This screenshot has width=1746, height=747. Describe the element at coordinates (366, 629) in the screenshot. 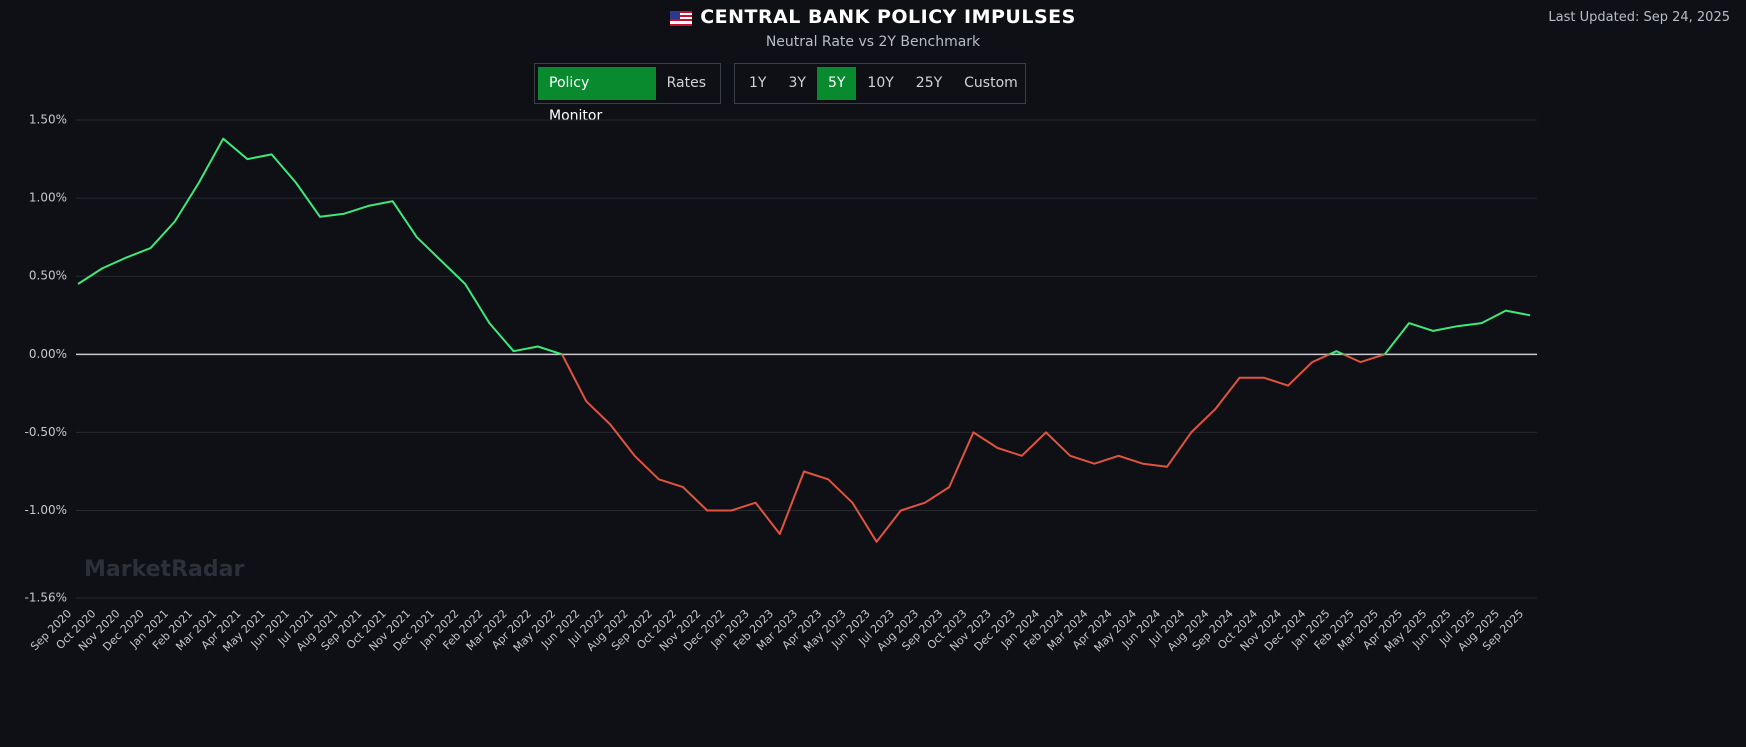

I see `x-tick-label: Oct 2021` at that location.